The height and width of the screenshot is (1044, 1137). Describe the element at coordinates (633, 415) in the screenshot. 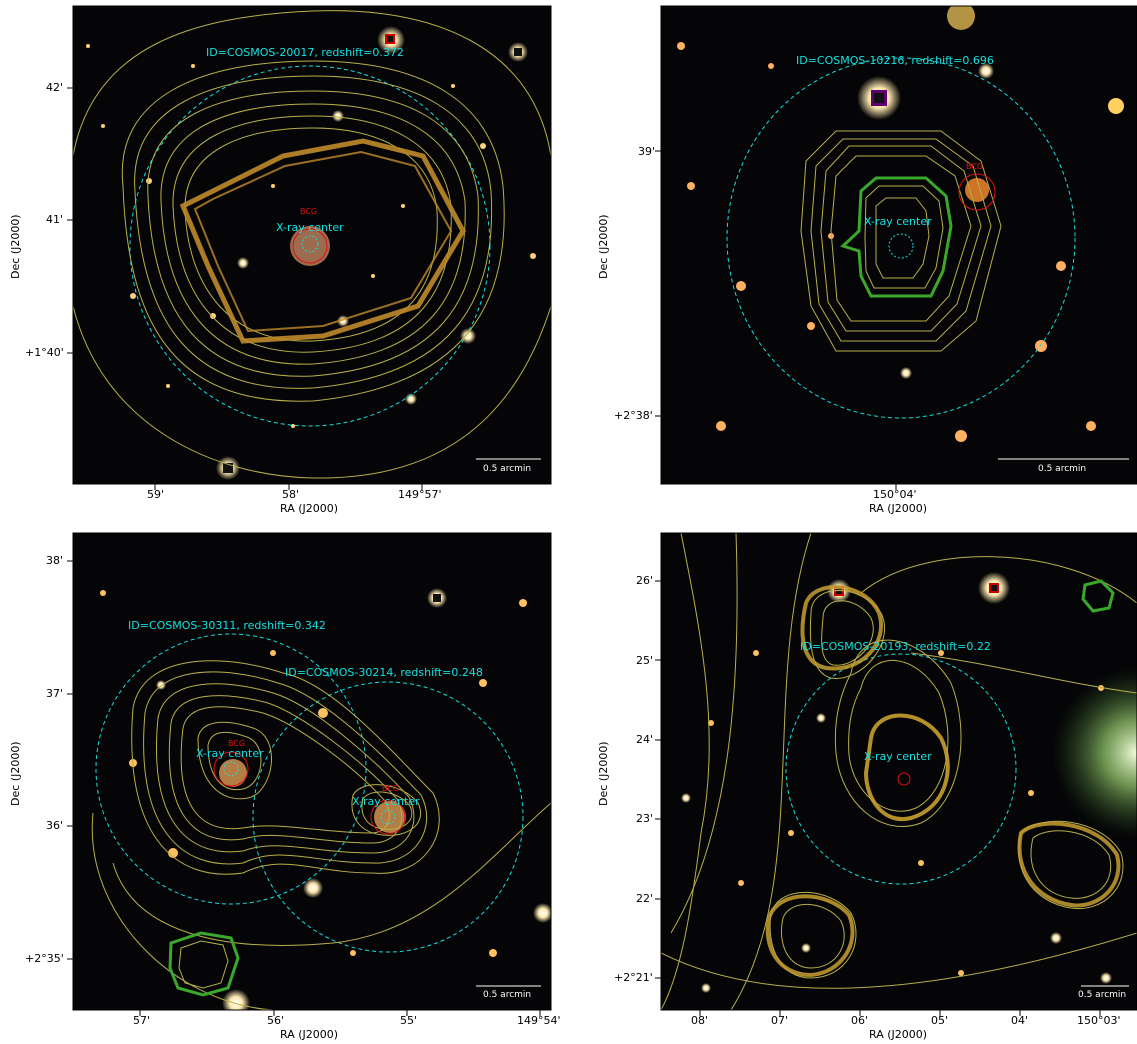

I see `y-tick: +2°38'` at that location.